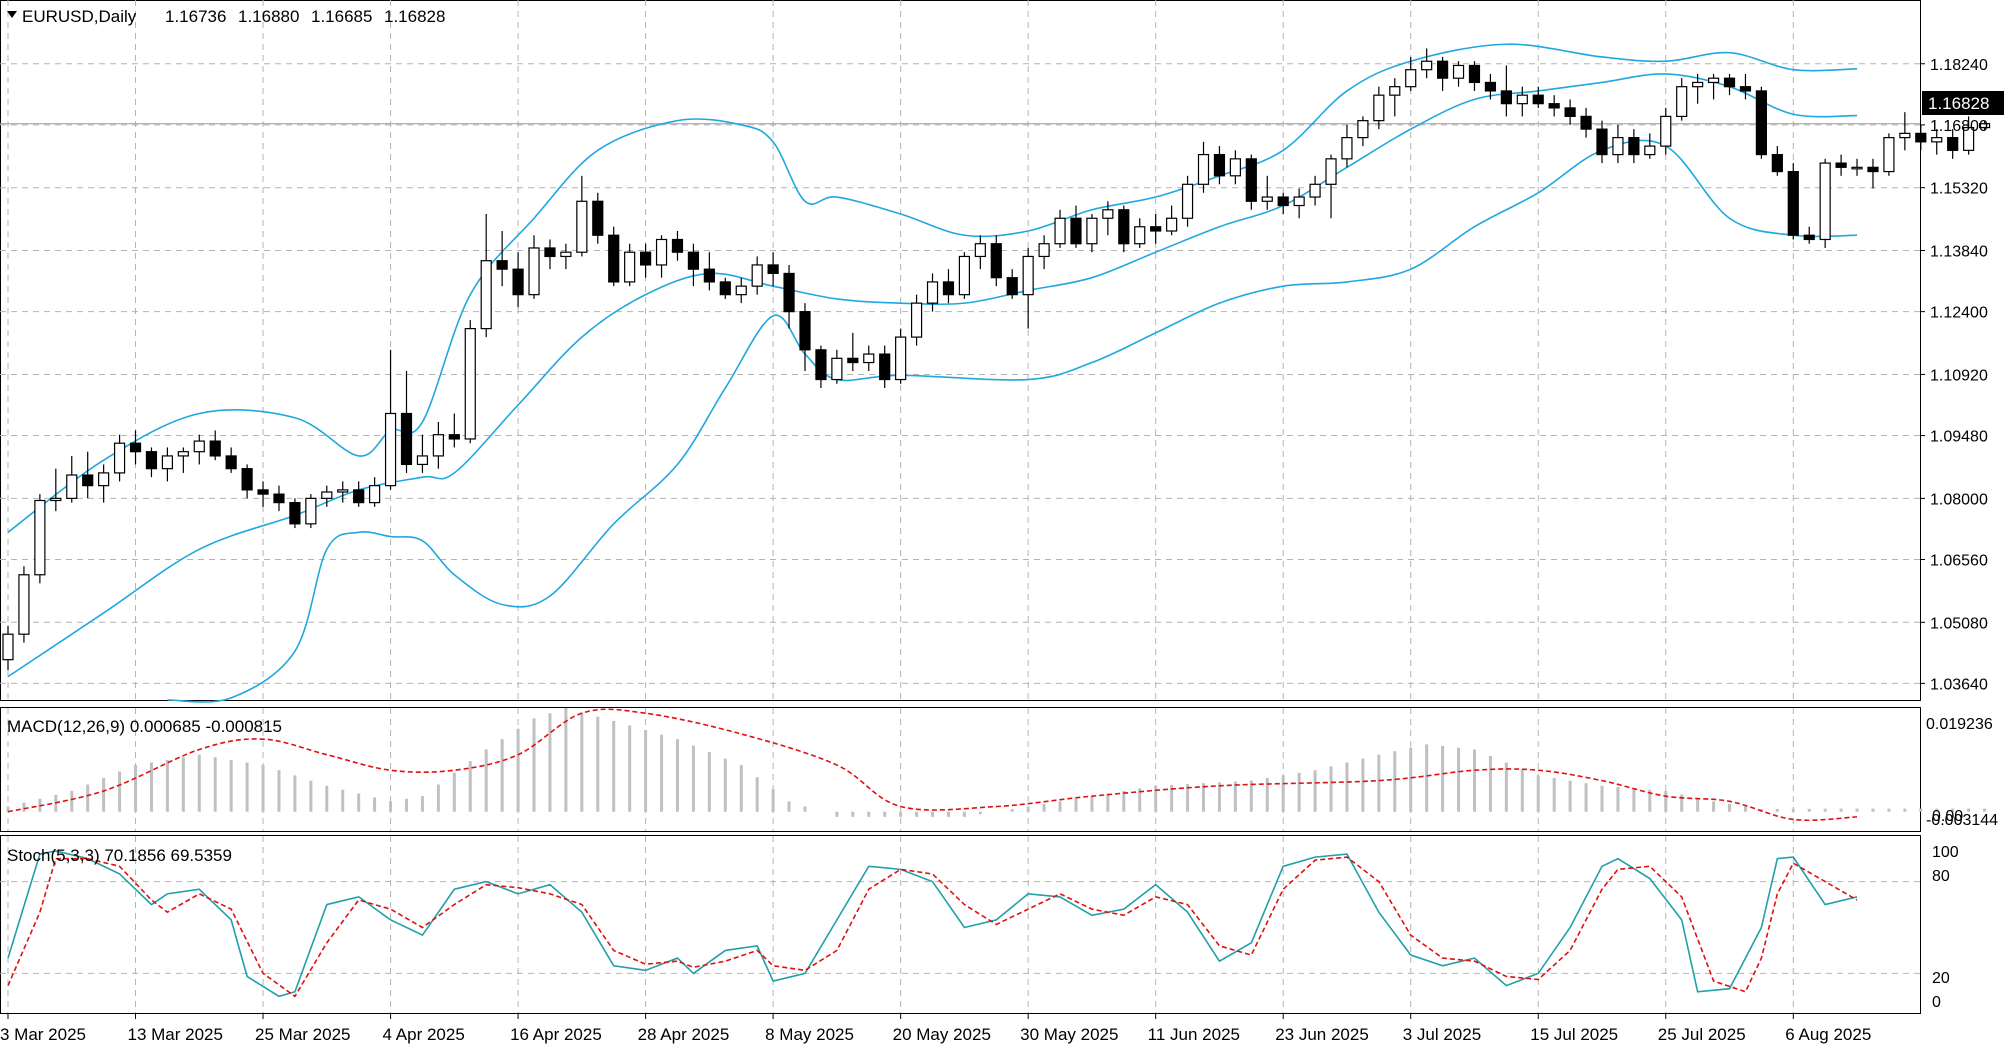 The image size is (2010, 1058). Describe the element at coordinates (1959, 252) in the screenshot. I see `price-tick-label: 1.13840` at that location.